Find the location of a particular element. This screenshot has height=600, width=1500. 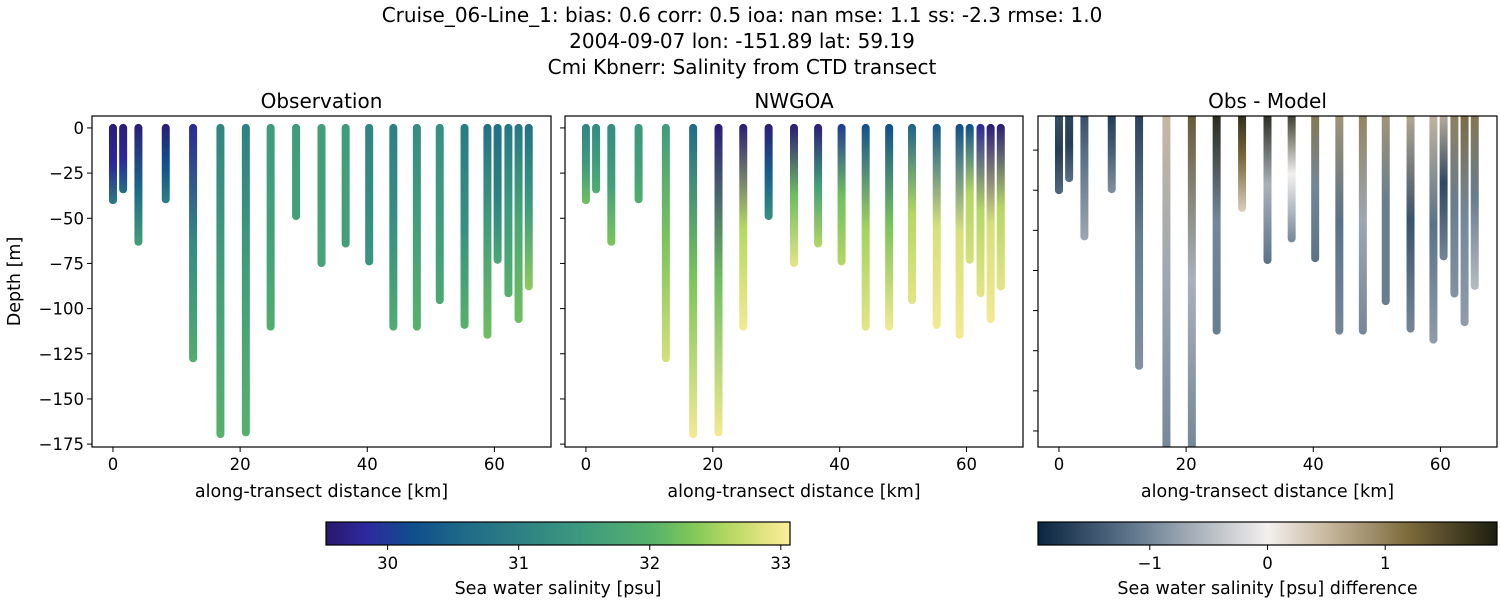

panel-title: Observation is located at coordinates (322, 101).